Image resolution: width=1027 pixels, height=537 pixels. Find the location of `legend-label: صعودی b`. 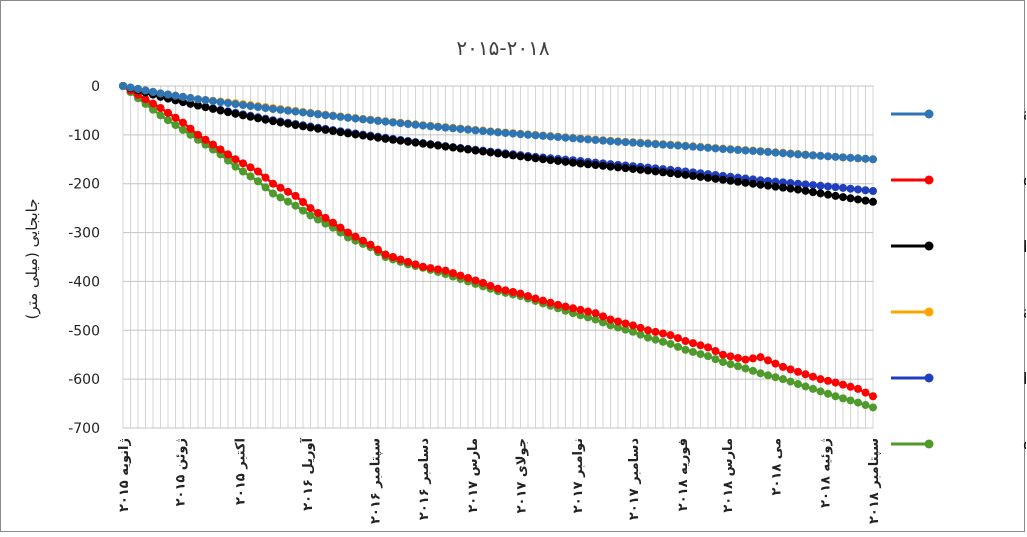

legend-label: صعودی b is located at coordinates (1024, 247).